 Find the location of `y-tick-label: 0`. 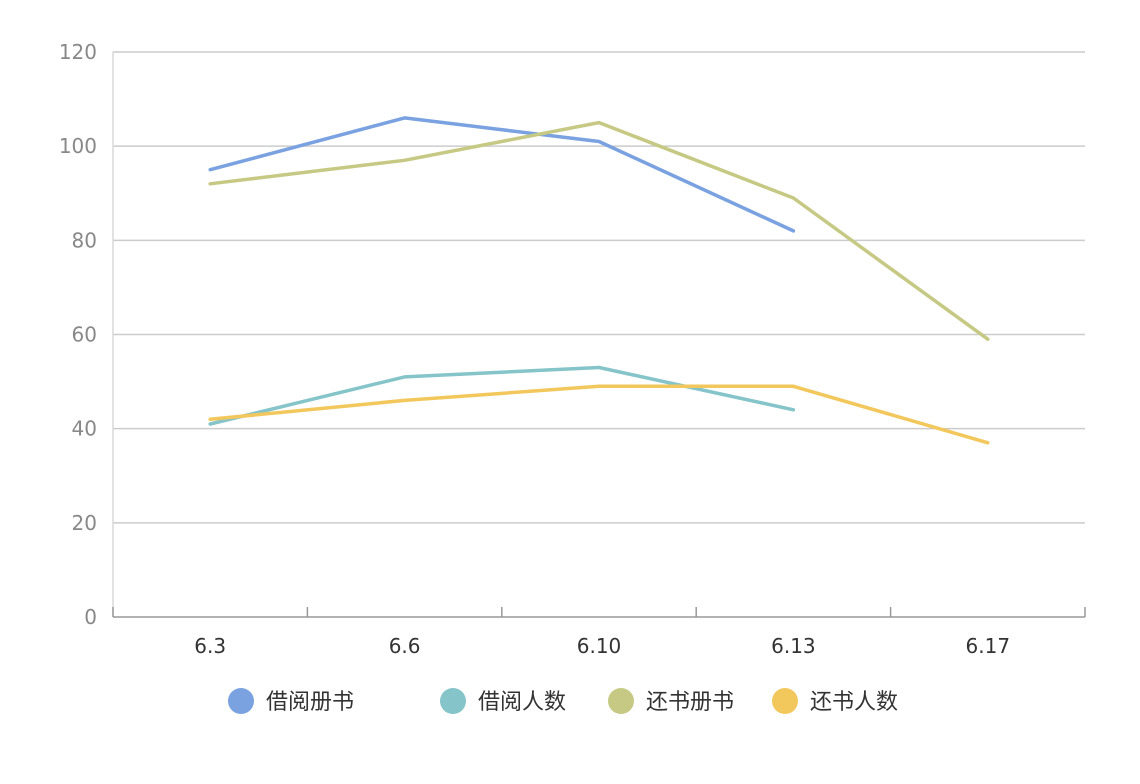

y-tick-label: 0 is located at coordinates (90, 617).